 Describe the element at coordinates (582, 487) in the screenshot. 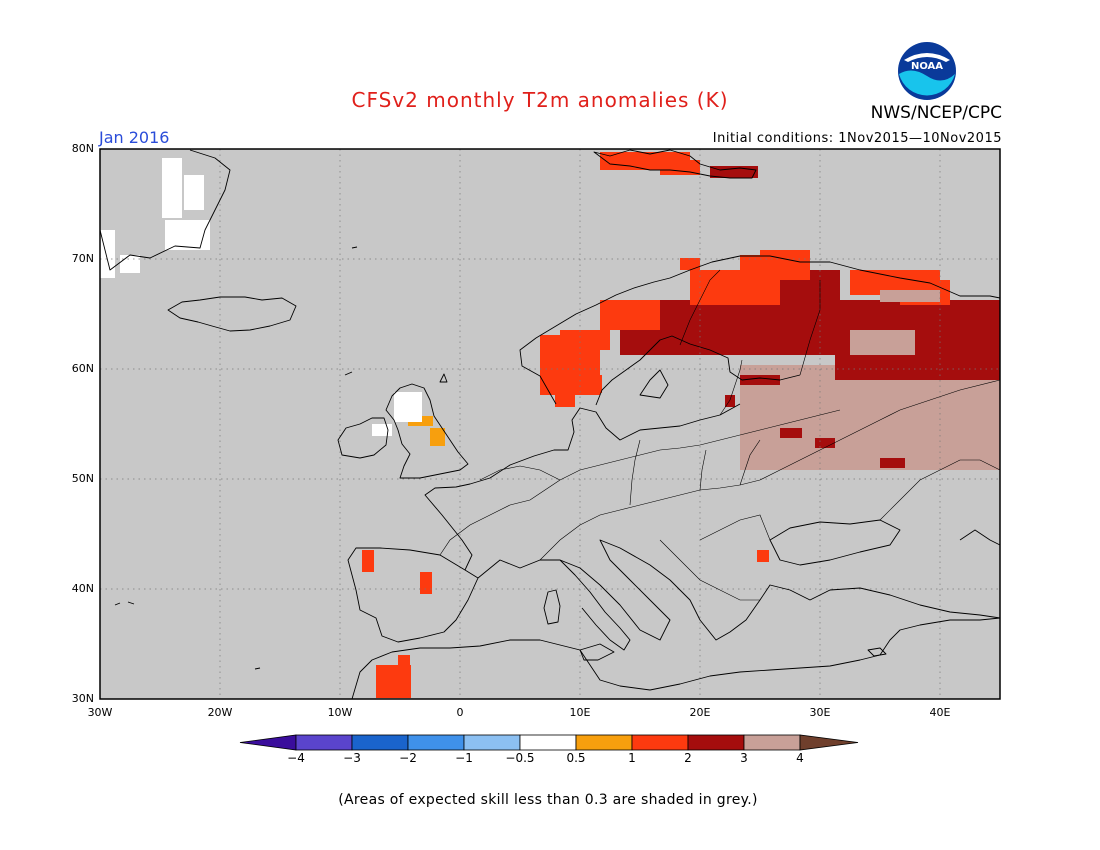

I see `coastline-continent-north` at that location.